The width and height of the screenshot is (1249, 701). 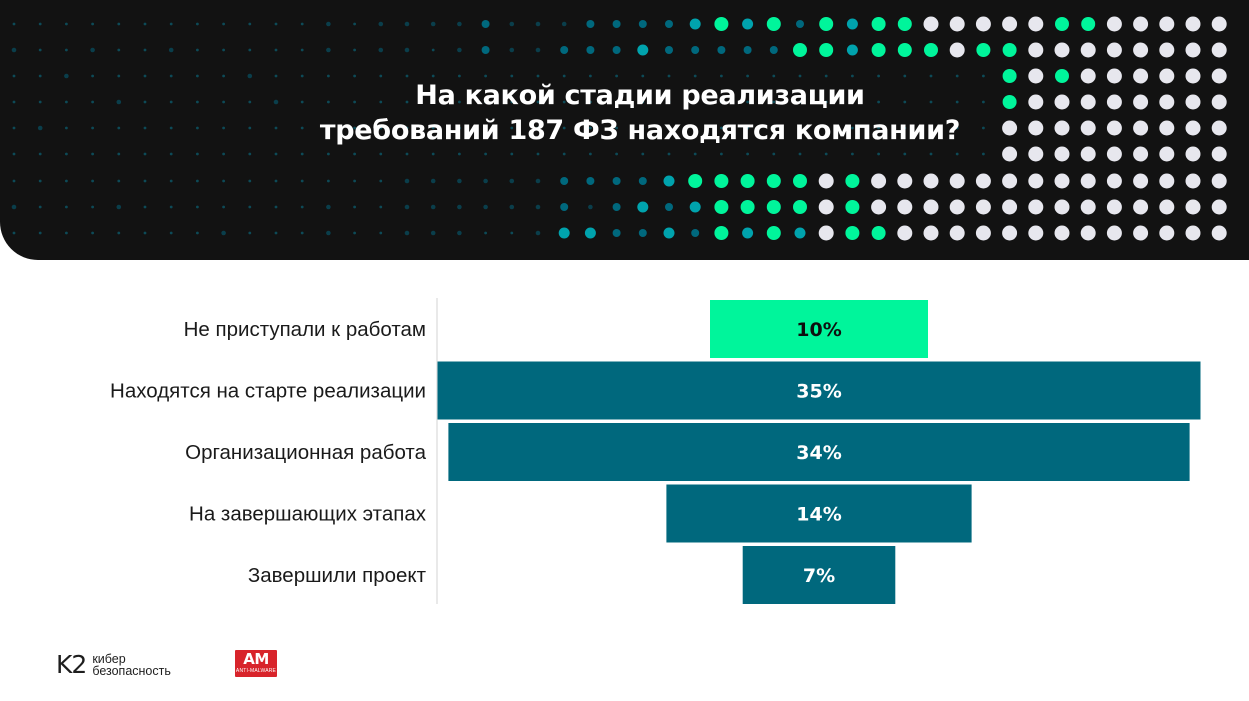 I want to click on k2-wordmark-line-1: кибер, so click(x=109, y=659).